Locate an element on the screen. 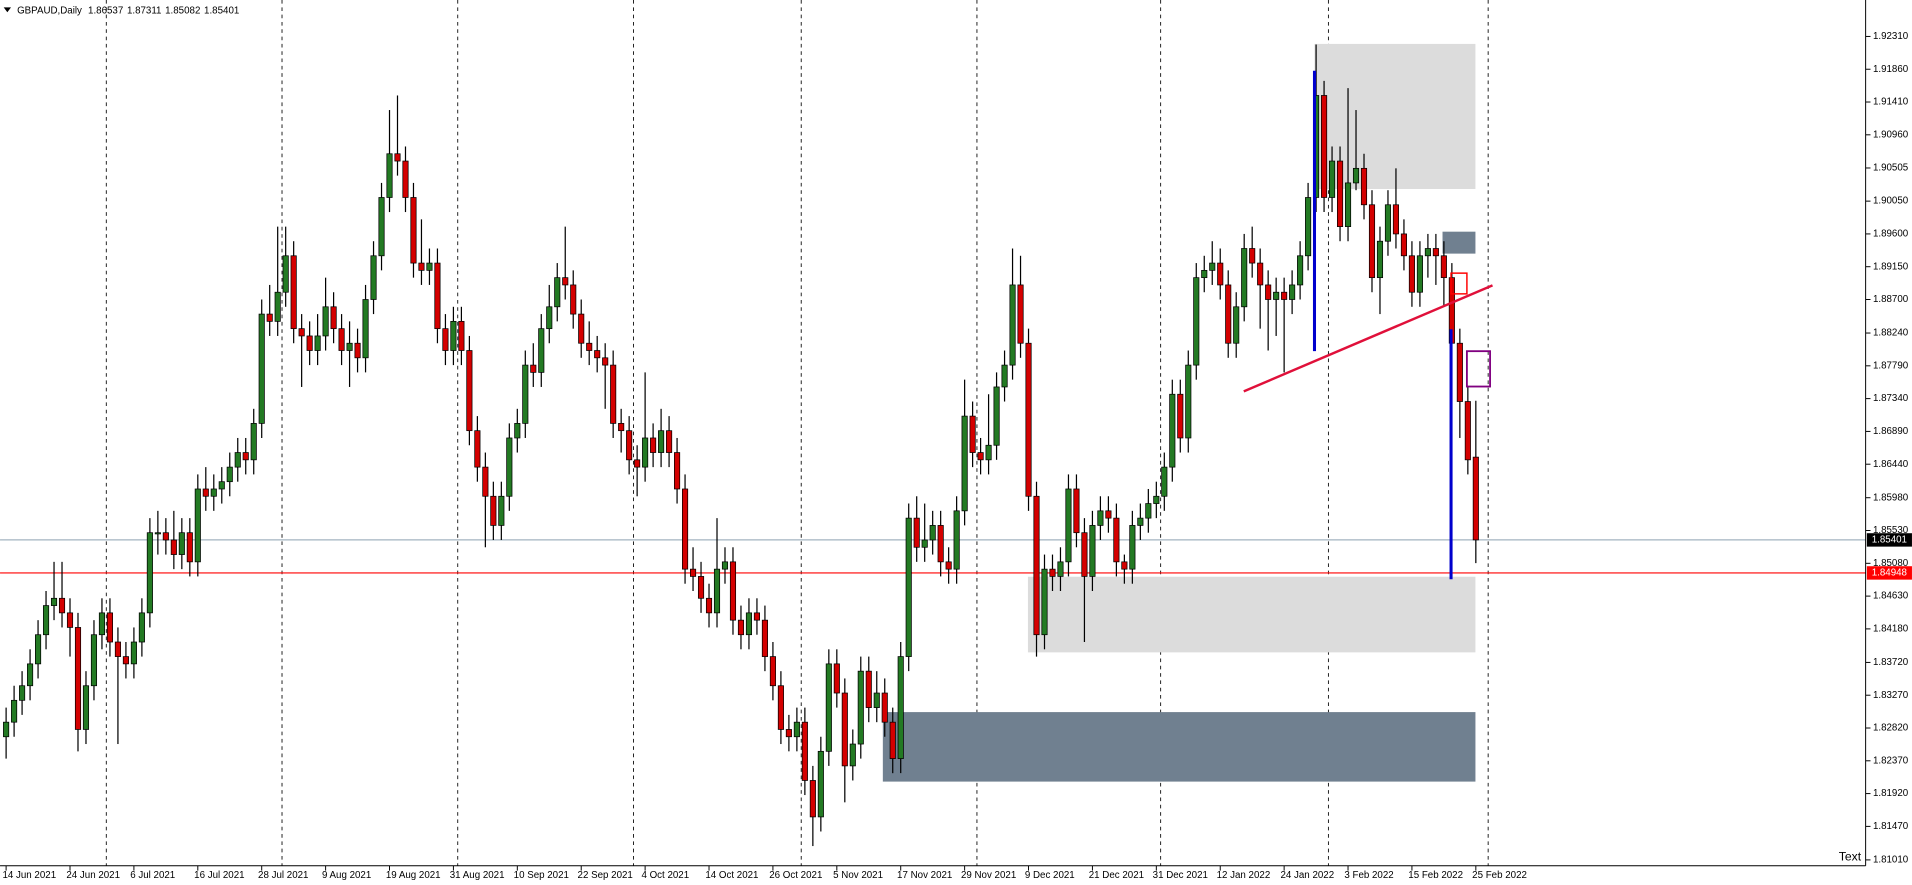  x-tick-label: 9 Dec 2021 is located at coordinates (1050, 875).